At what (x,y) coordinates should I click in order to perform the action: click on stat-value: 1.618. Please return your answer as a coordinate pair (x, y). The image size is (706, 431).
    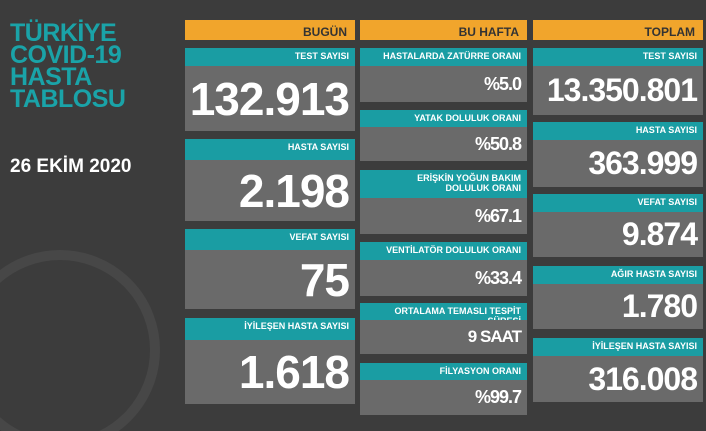
    Looking at the image, I should click on (270, 372).